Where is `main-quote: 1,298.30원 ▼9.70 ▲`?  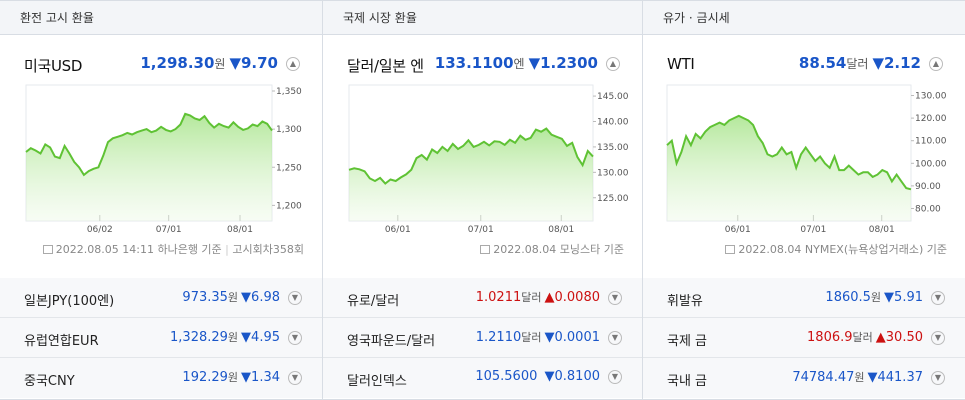 main-quote: 1,298.30원 ▼9.70 ▲ is located at coordinates (220, 63).